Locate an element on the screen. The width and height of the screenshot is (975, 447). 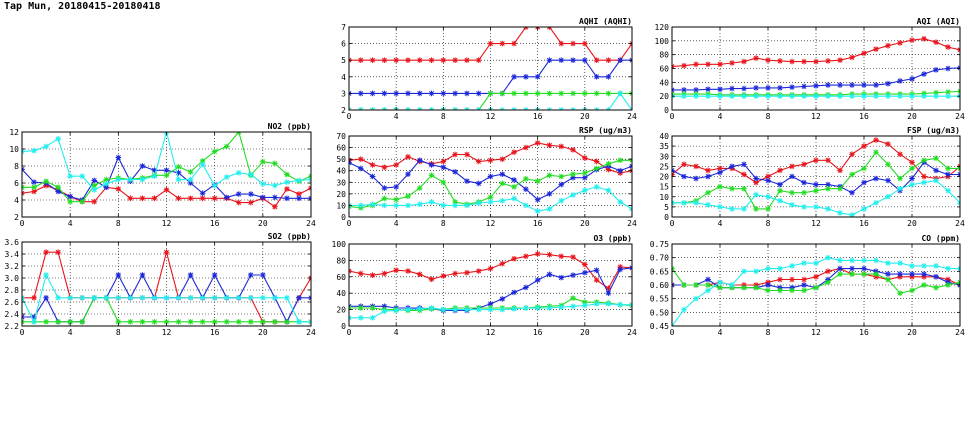
y-tick-label: 0.65 is located at coordinates (659, 271).